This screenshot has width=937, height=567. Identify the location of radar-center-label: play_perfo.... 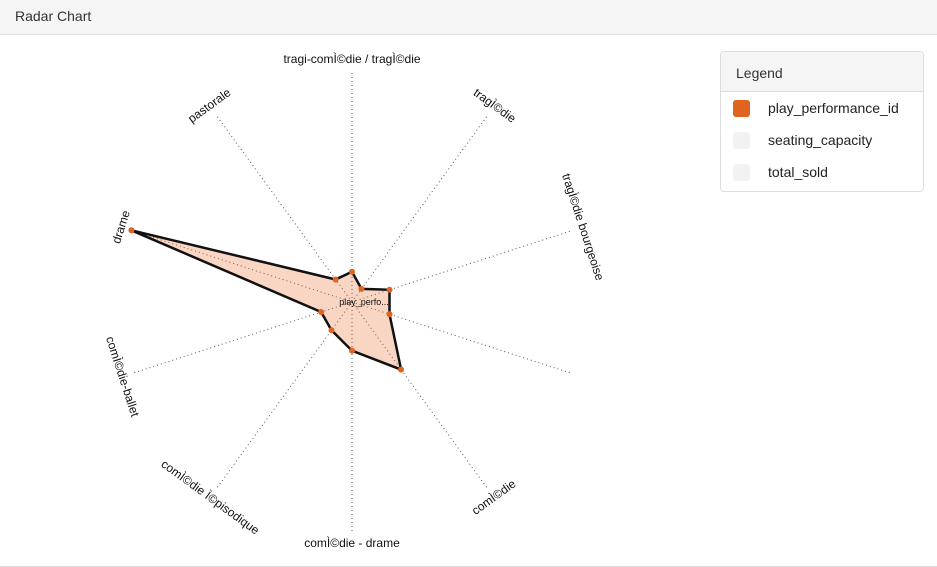
(364, 302).